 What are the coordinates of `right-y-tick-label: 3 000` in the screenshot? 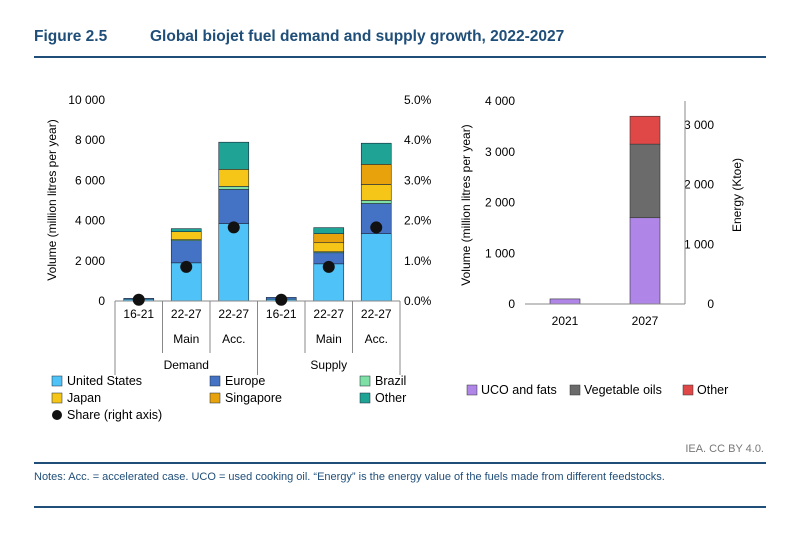 It's located at (699, 125).